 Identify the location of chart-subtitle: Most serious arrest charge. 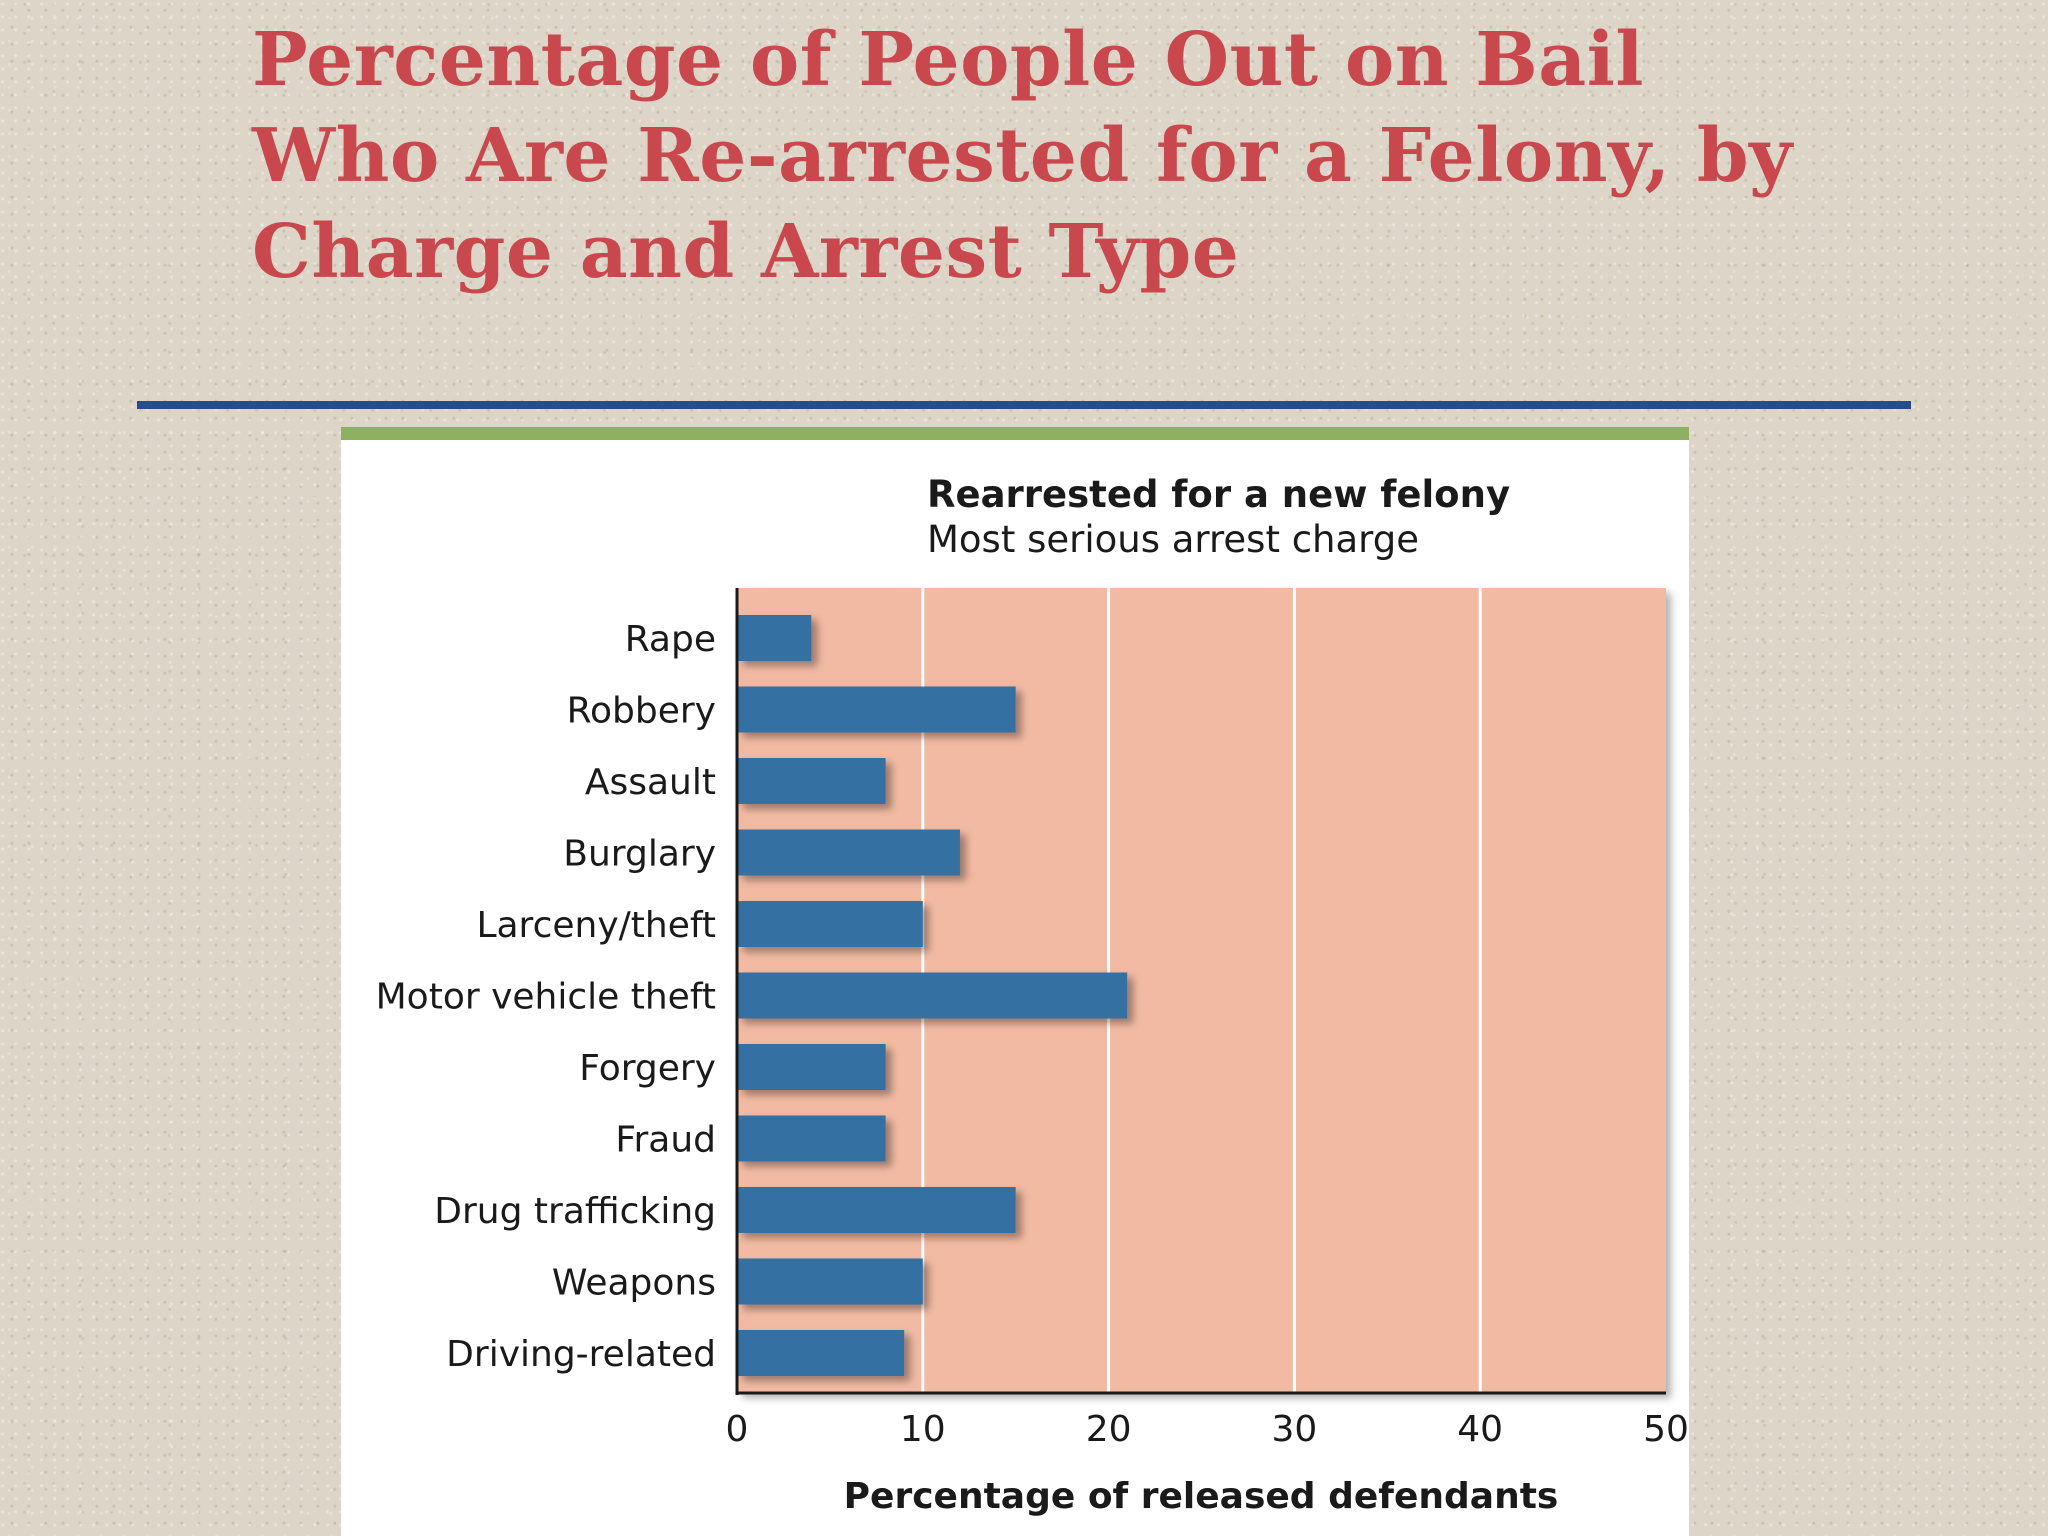
(1173, 539).